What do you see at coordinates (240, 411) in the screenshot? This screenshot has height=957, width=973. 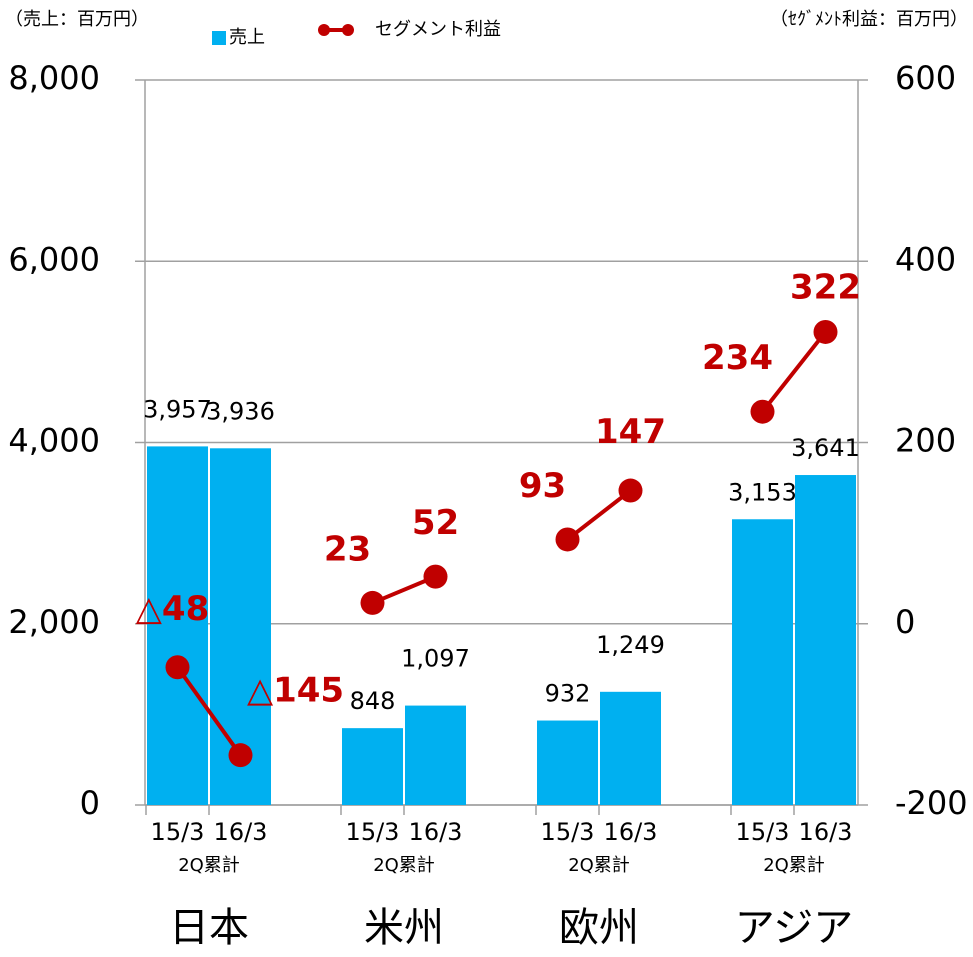 I see `bar-value-label: 3,936` at bounding box center [240, 411].